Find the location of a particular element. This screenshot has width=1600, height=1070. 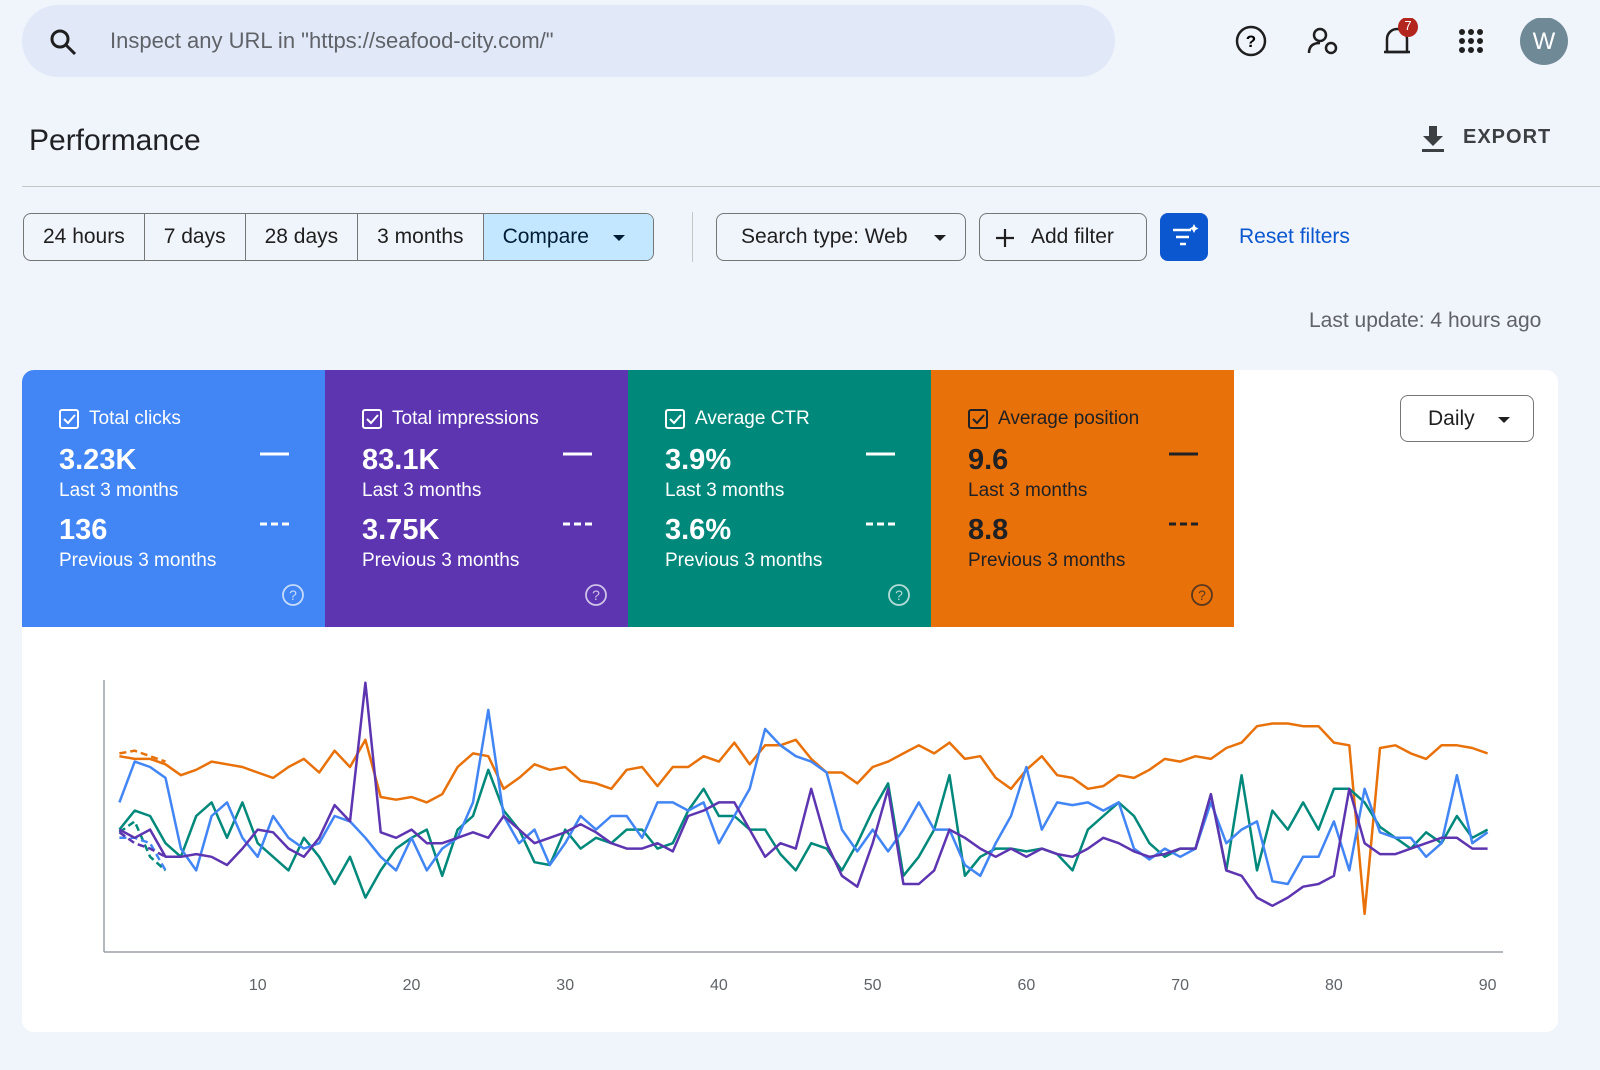

export-button: EXPORT is located at coordinates (1507, 137).